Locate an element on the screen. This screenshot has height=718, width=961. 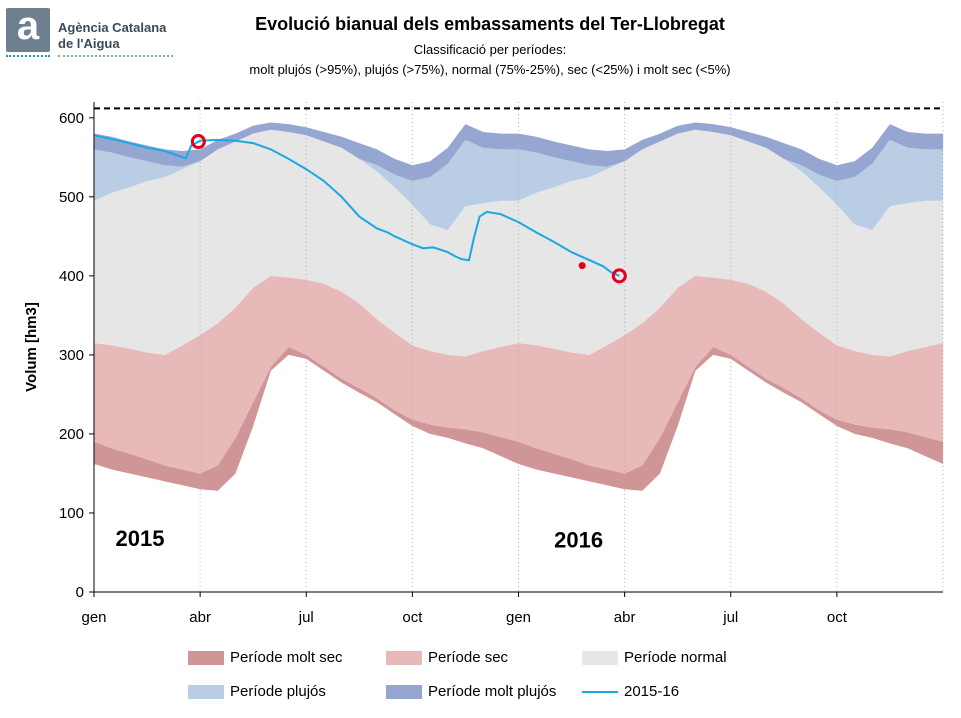
legend-label-normal: Període normal is located at coordinates (675, 657).